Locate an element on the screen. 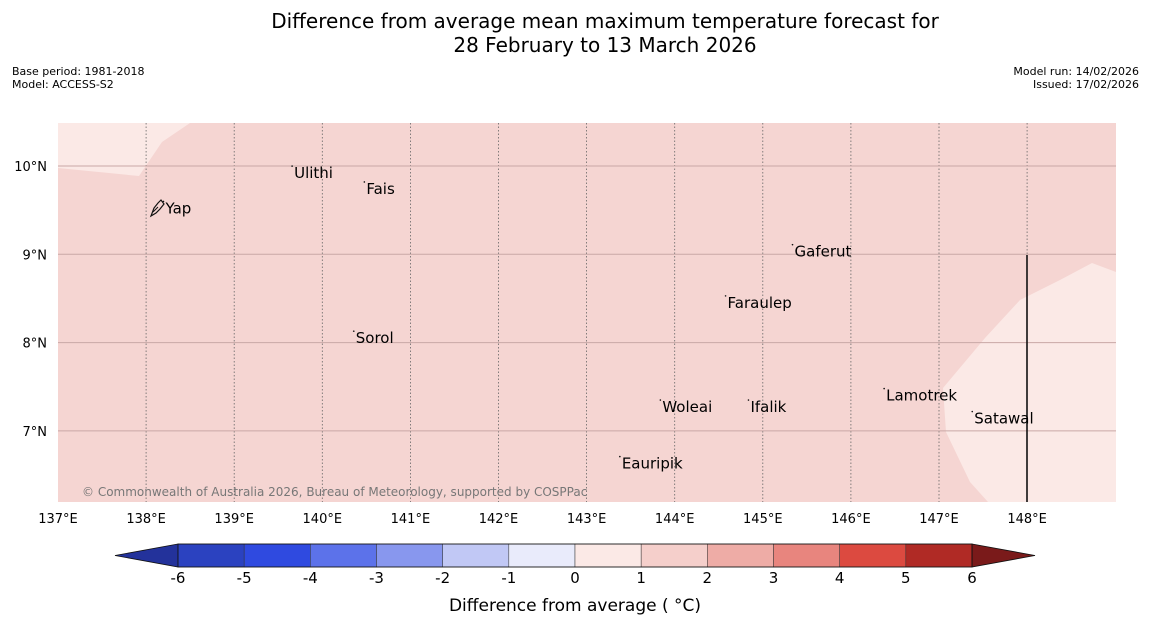 This screenshot has width=1150, height=644. place-label: Satawal is located at coordinates (1003, 419).